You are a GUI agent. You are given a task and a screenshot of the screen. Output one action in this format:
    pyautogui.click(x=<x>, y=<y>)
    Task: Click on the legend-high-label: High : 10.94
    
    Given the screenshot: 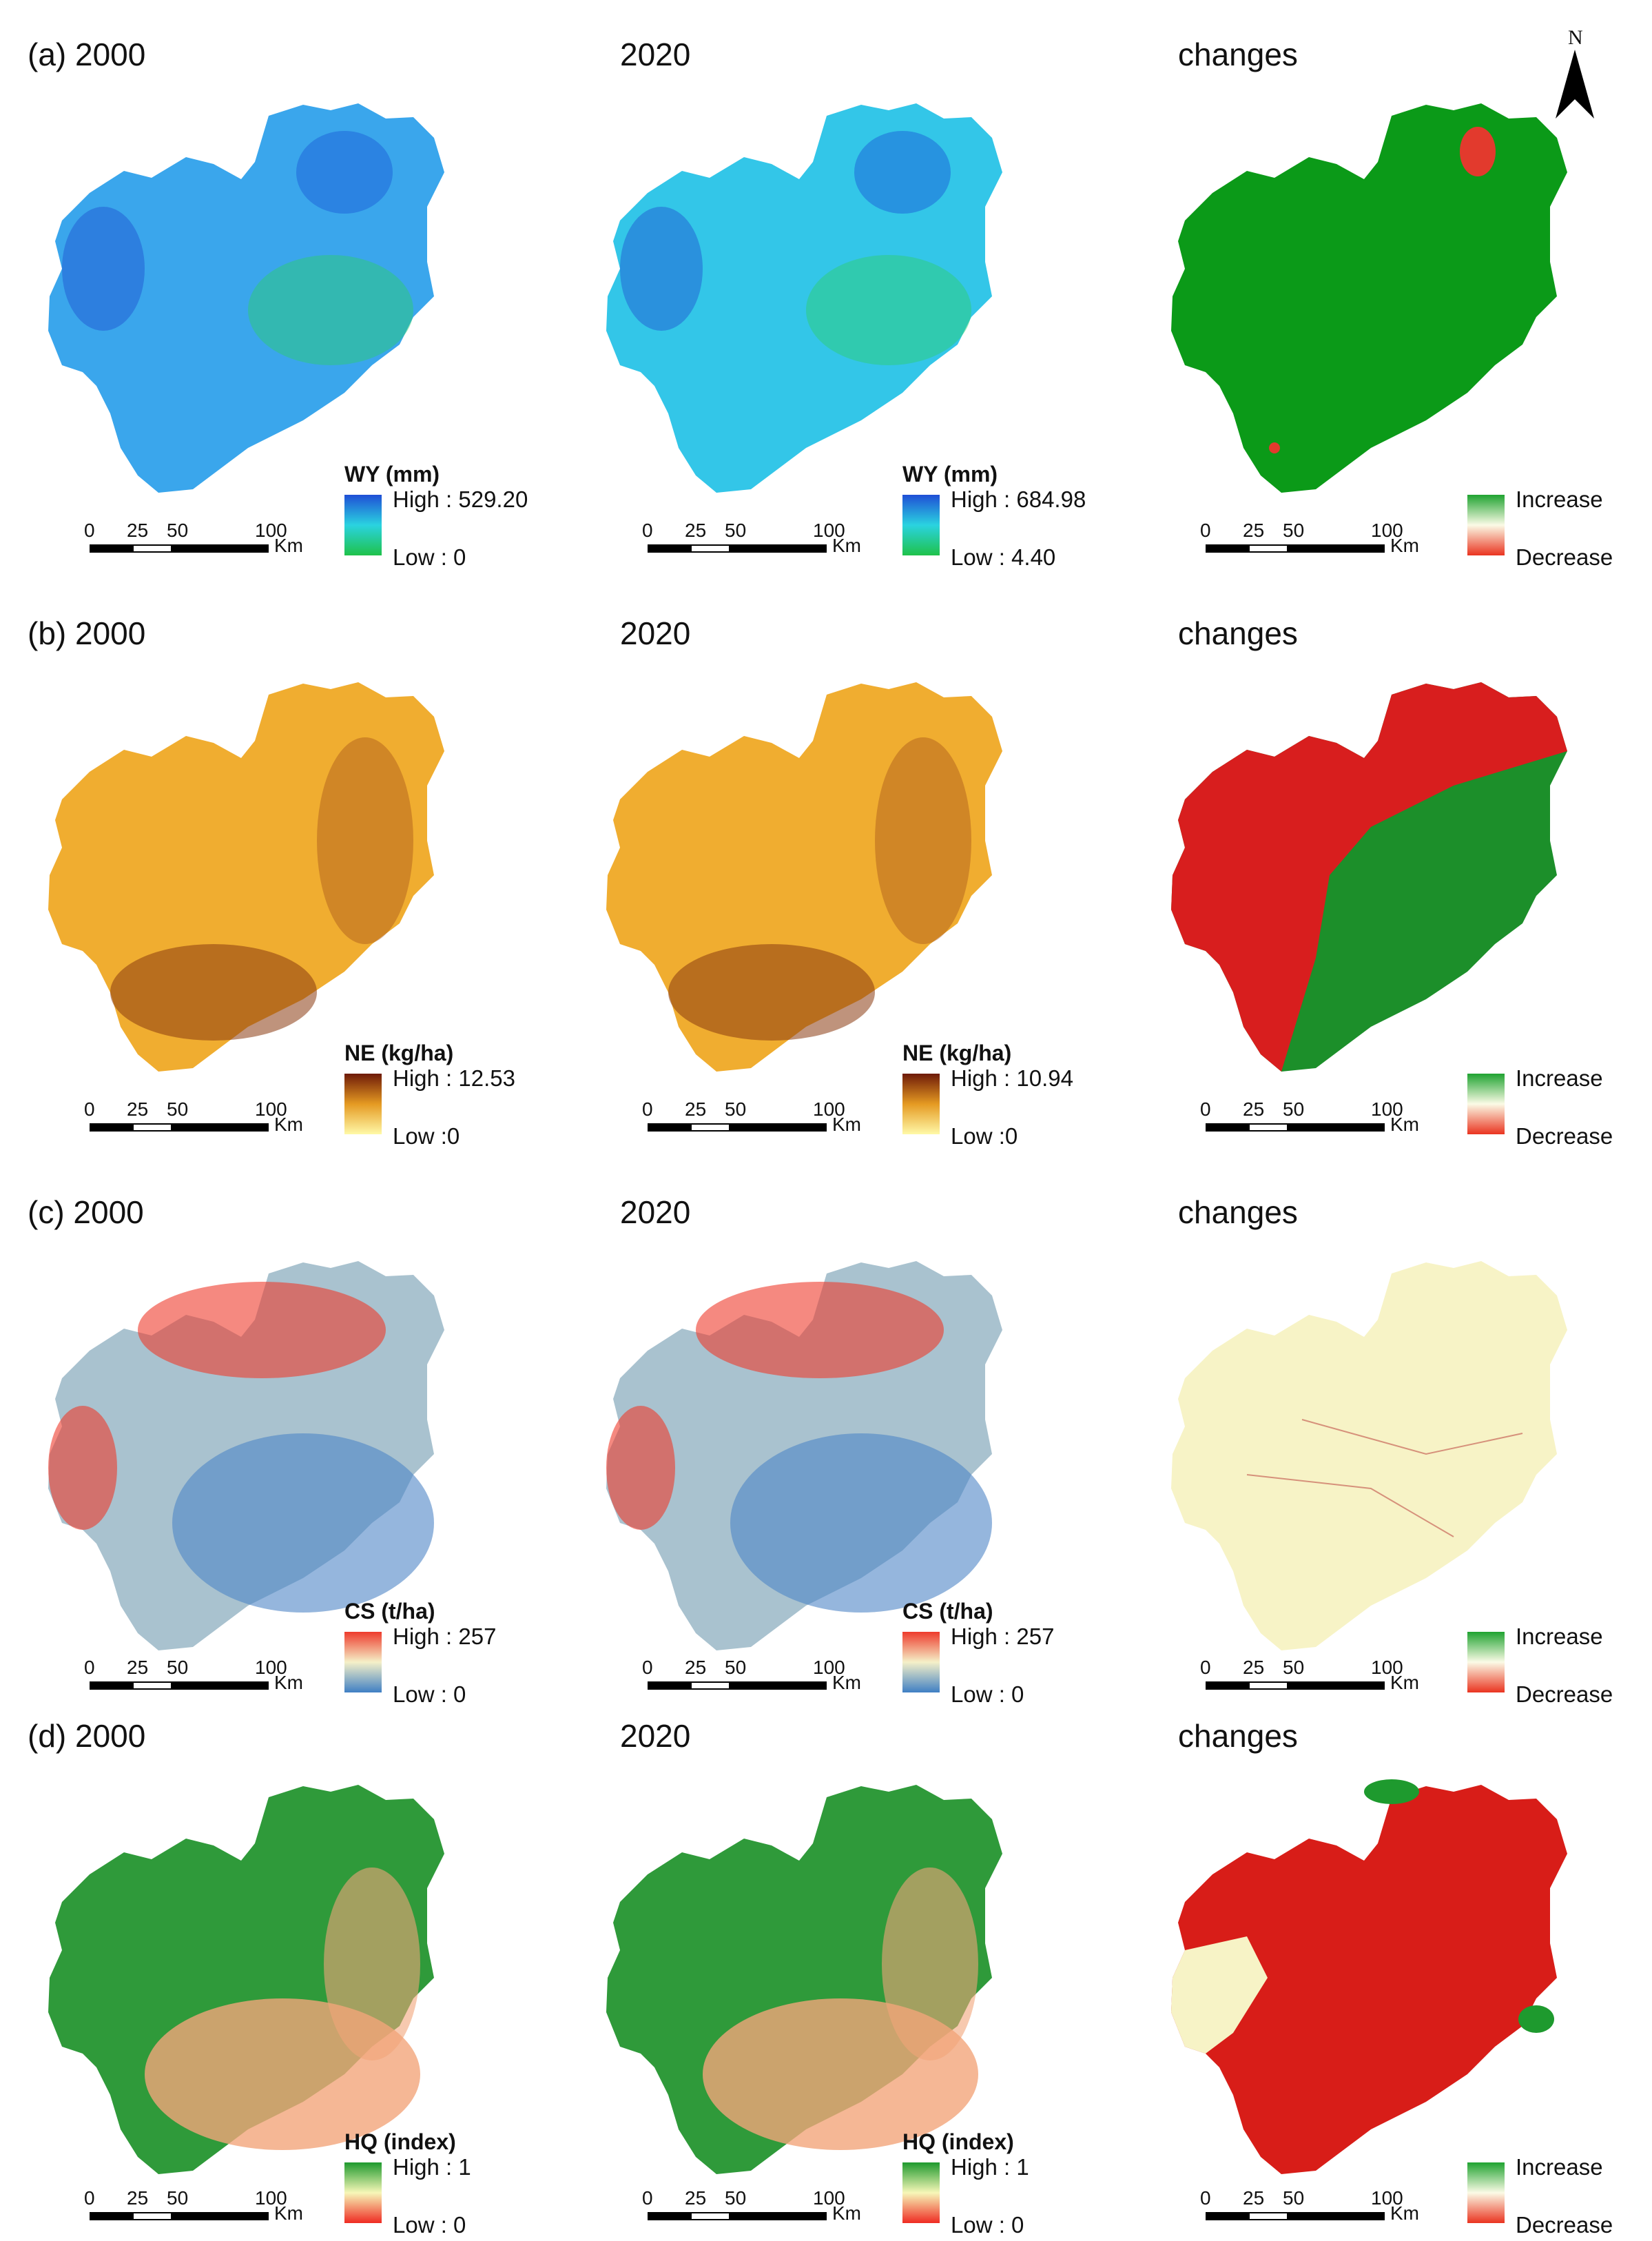 What is the action you would take?
    pyautogui.click(x=1012, y=1078)
    